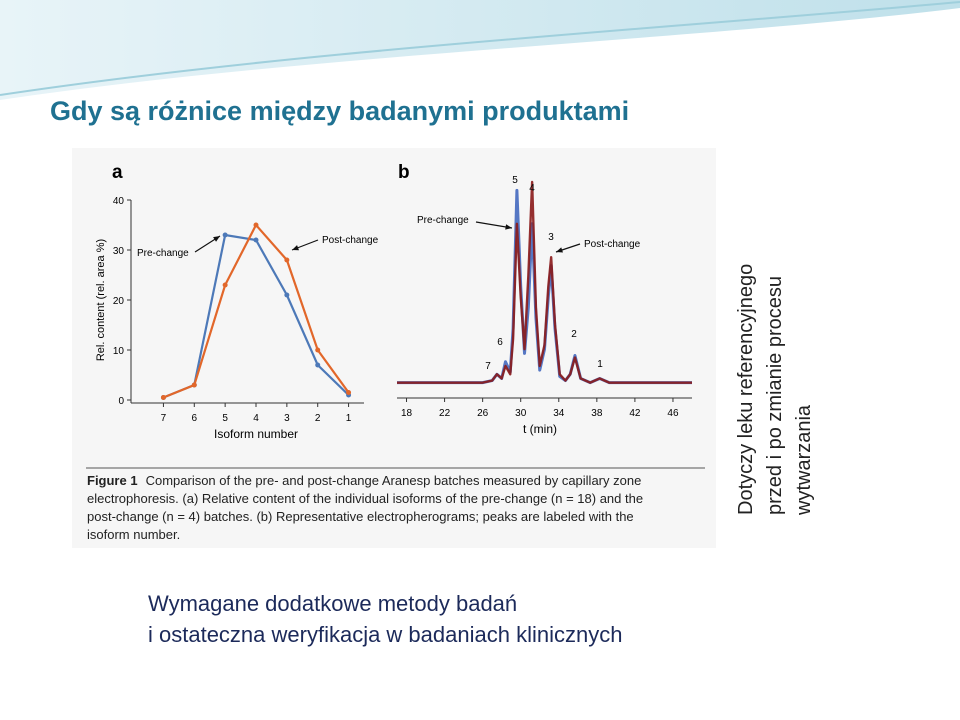  Describe the element at coordinates (101, 300) in the screenshot. I see `y-axis-label: Rel. content (rel. area %)` at that location.